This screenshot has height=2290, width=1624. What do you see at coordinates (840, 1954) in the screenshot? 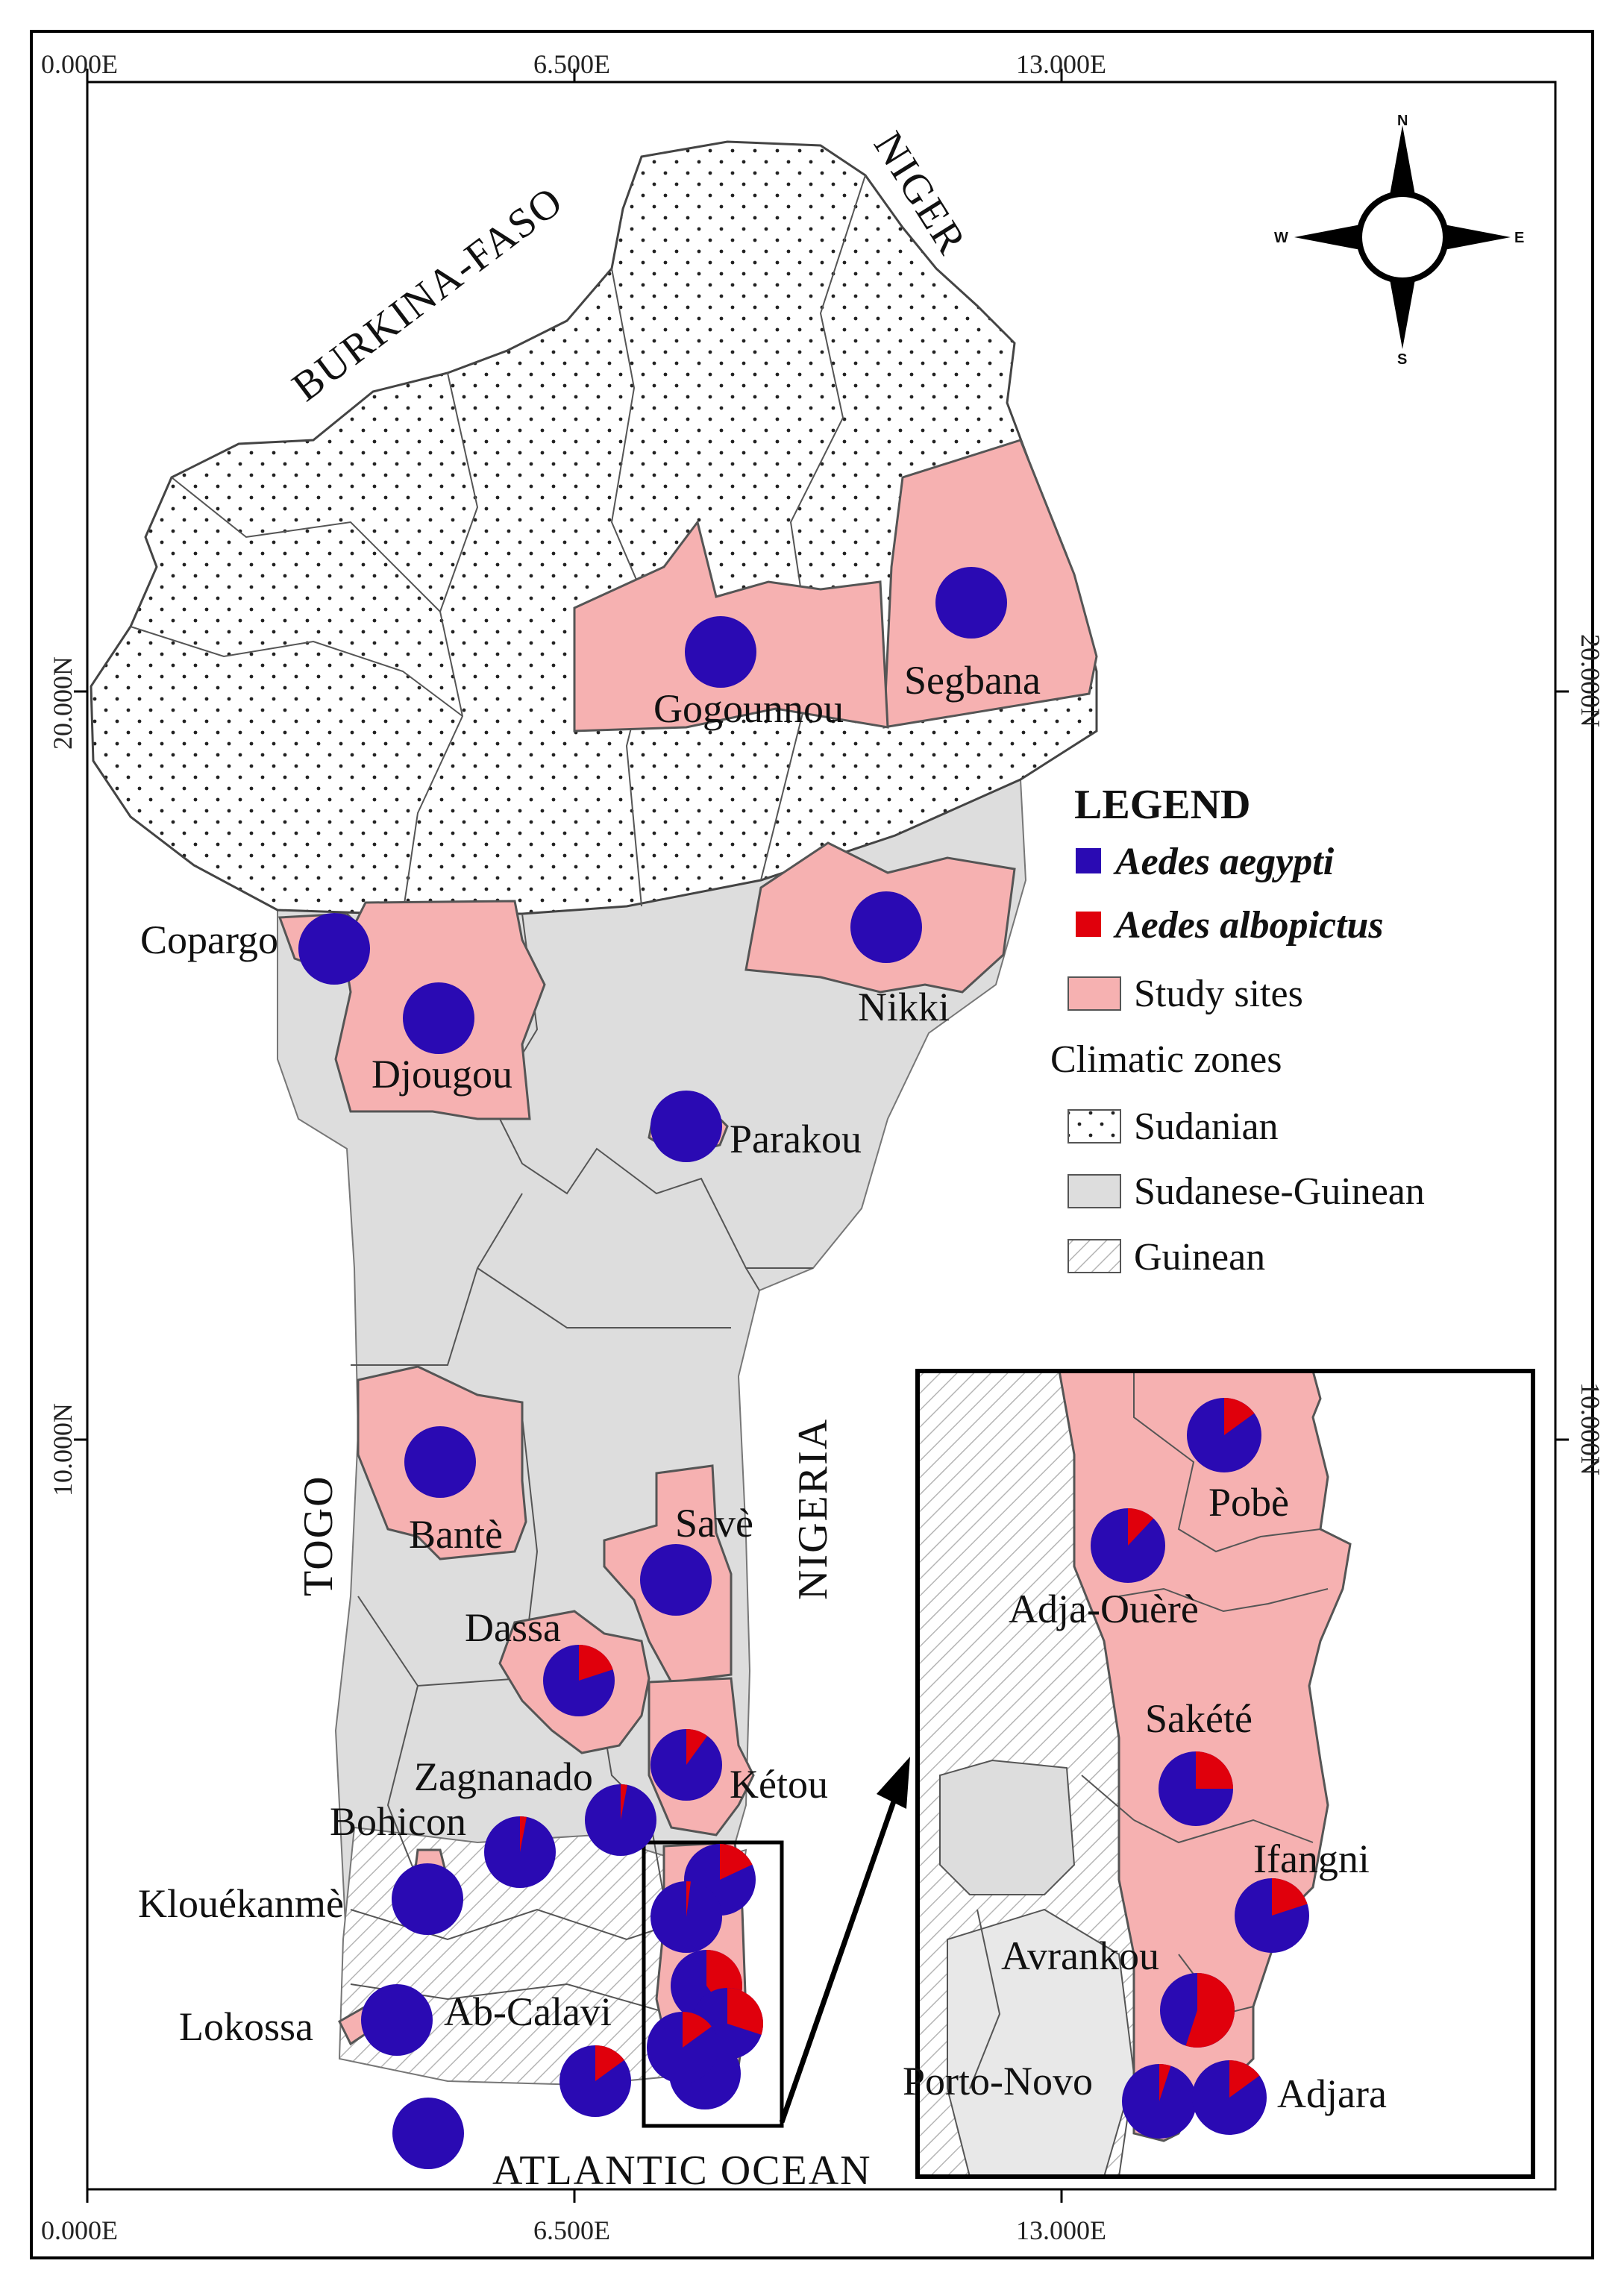
I see `inset-arrow-line` at bounding box center [840, 1954].